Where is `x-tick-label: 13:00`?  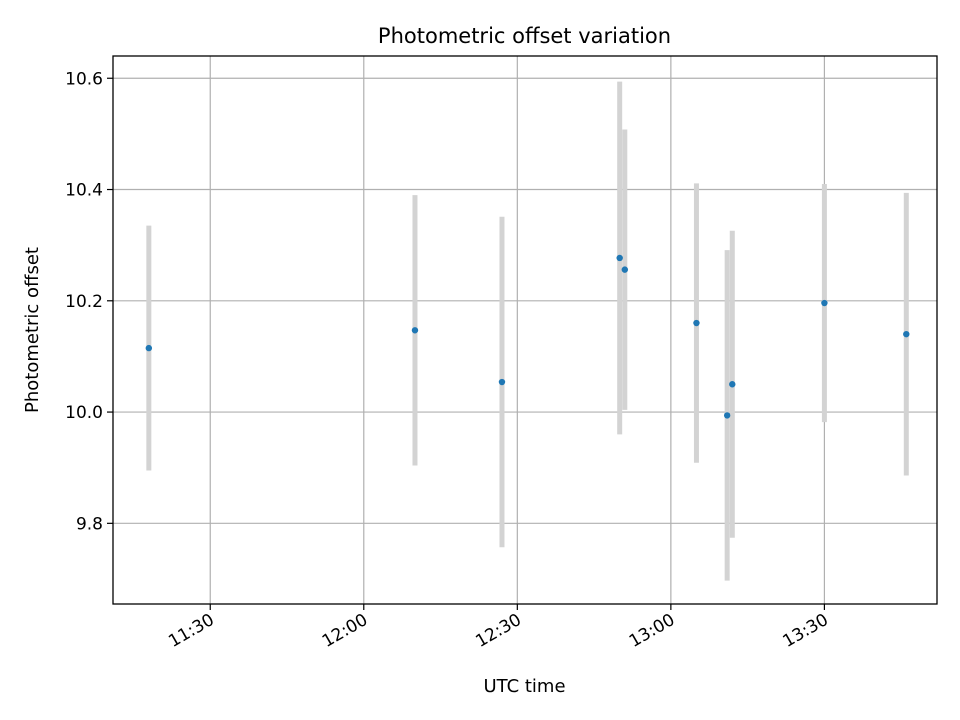 x-tick-label: 13:00 is located at coordinates (652, 631).